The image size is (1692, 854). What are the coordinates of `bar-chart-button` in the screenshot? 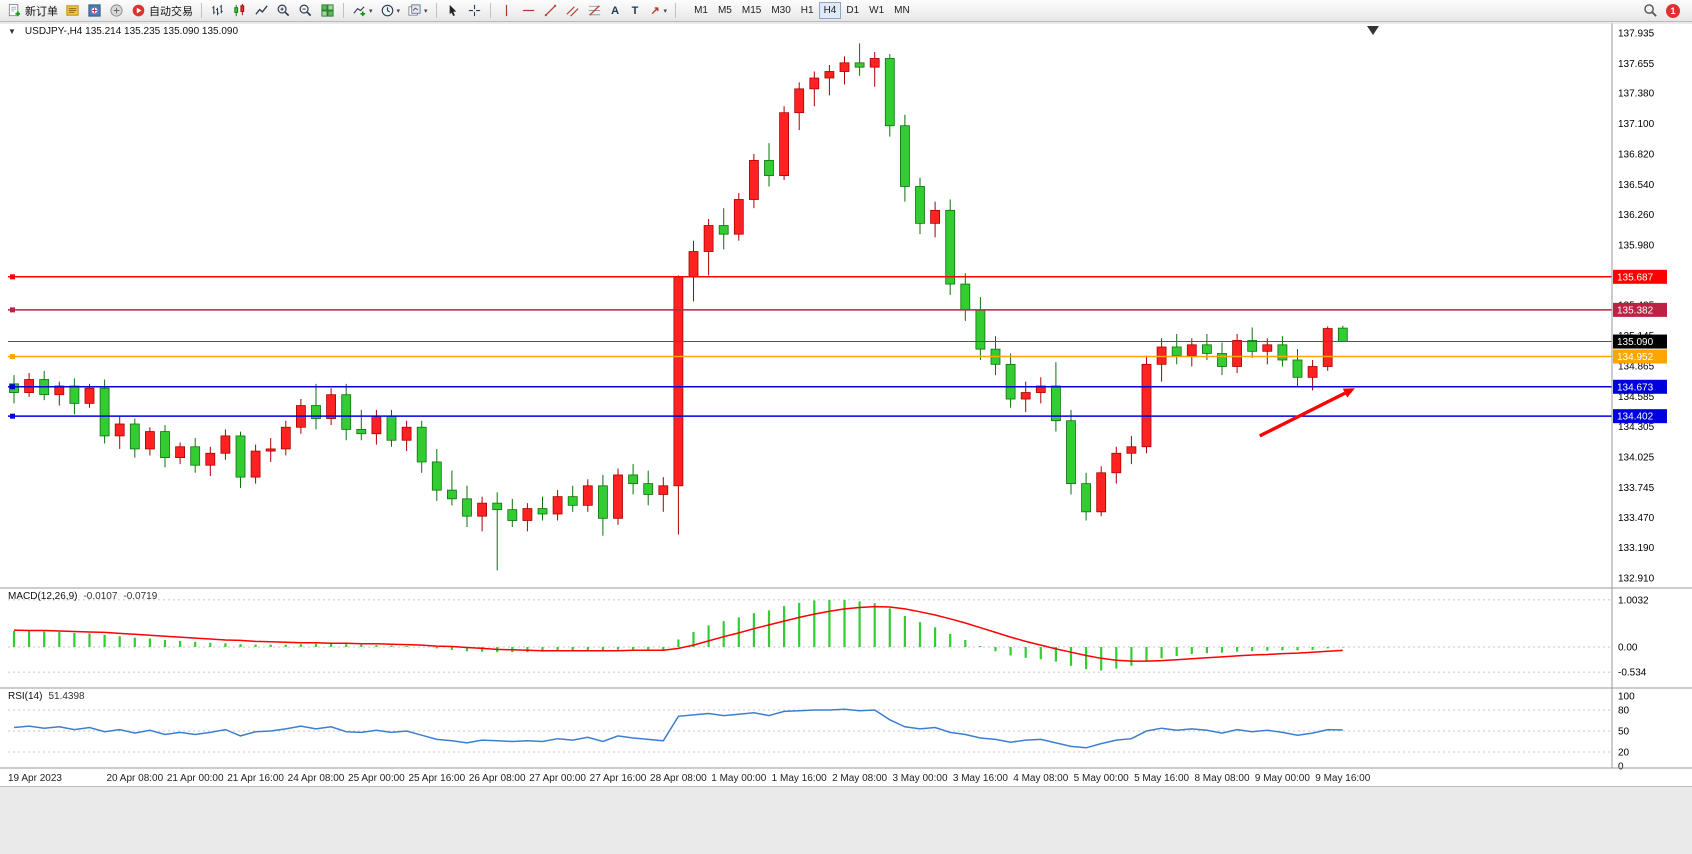 It's located at (217, 10).